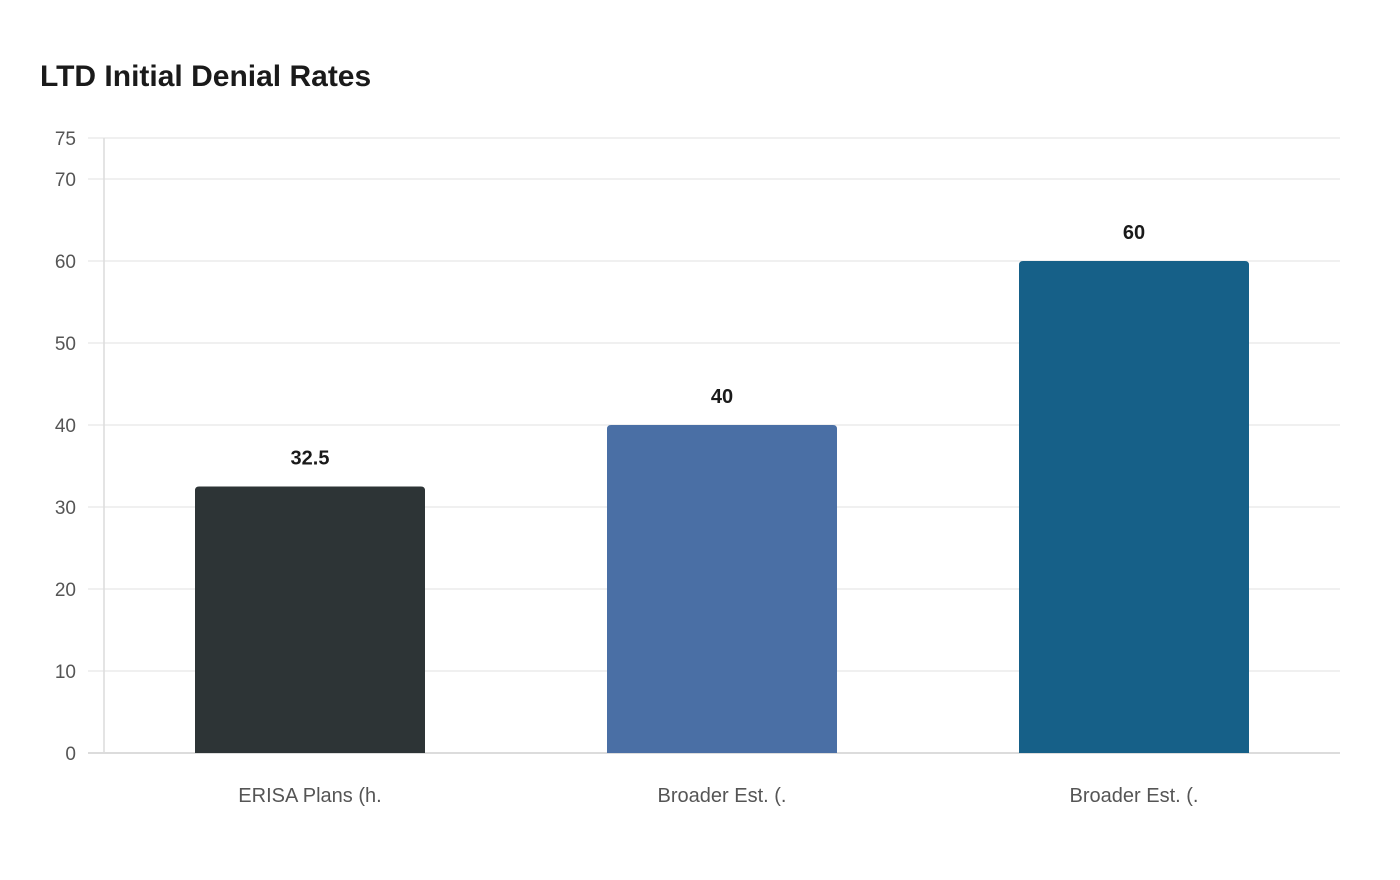 The height and width of the screenshot is (880, 1400). What do you see at coordinates (1134, 233) in the screenshot?
I see `data-label: 60` at bounding box center [1134, 233].